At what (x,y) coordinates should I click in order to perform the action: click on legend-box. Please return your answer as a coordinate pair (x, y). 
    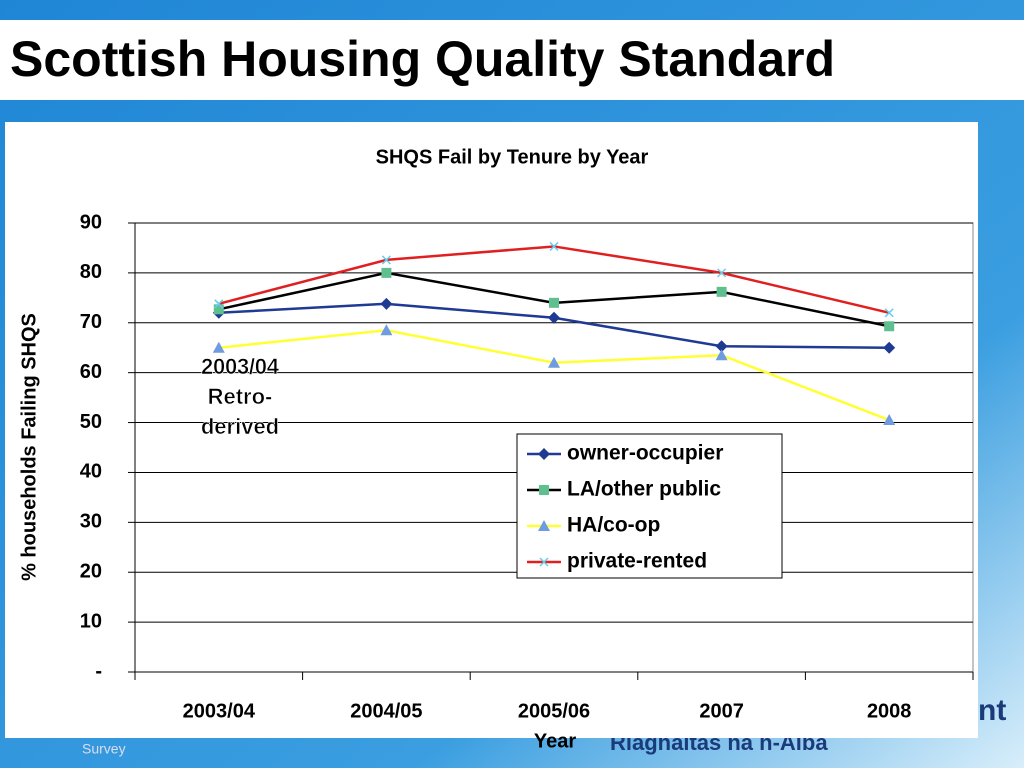
    Looking at the image, I should click on (649, 506).